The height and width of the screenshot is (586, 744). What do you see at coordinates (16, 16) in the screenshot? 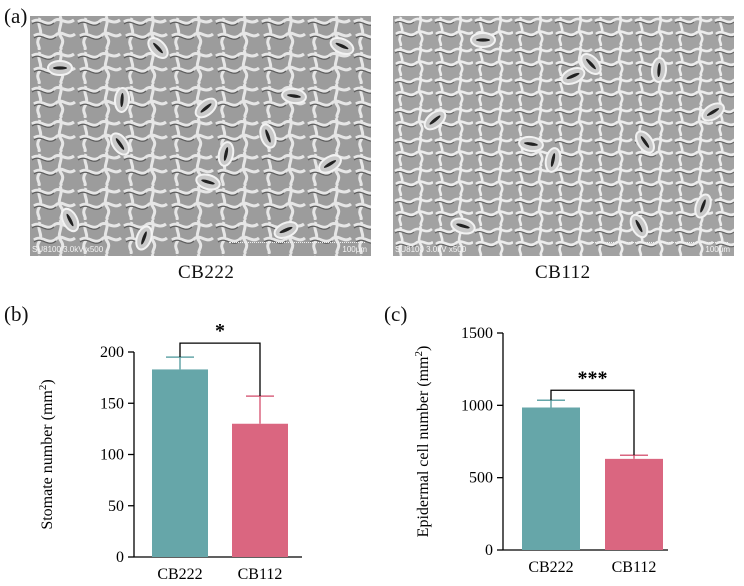
I see `panel-label-a: (a)` at bounding box center [16, 16].